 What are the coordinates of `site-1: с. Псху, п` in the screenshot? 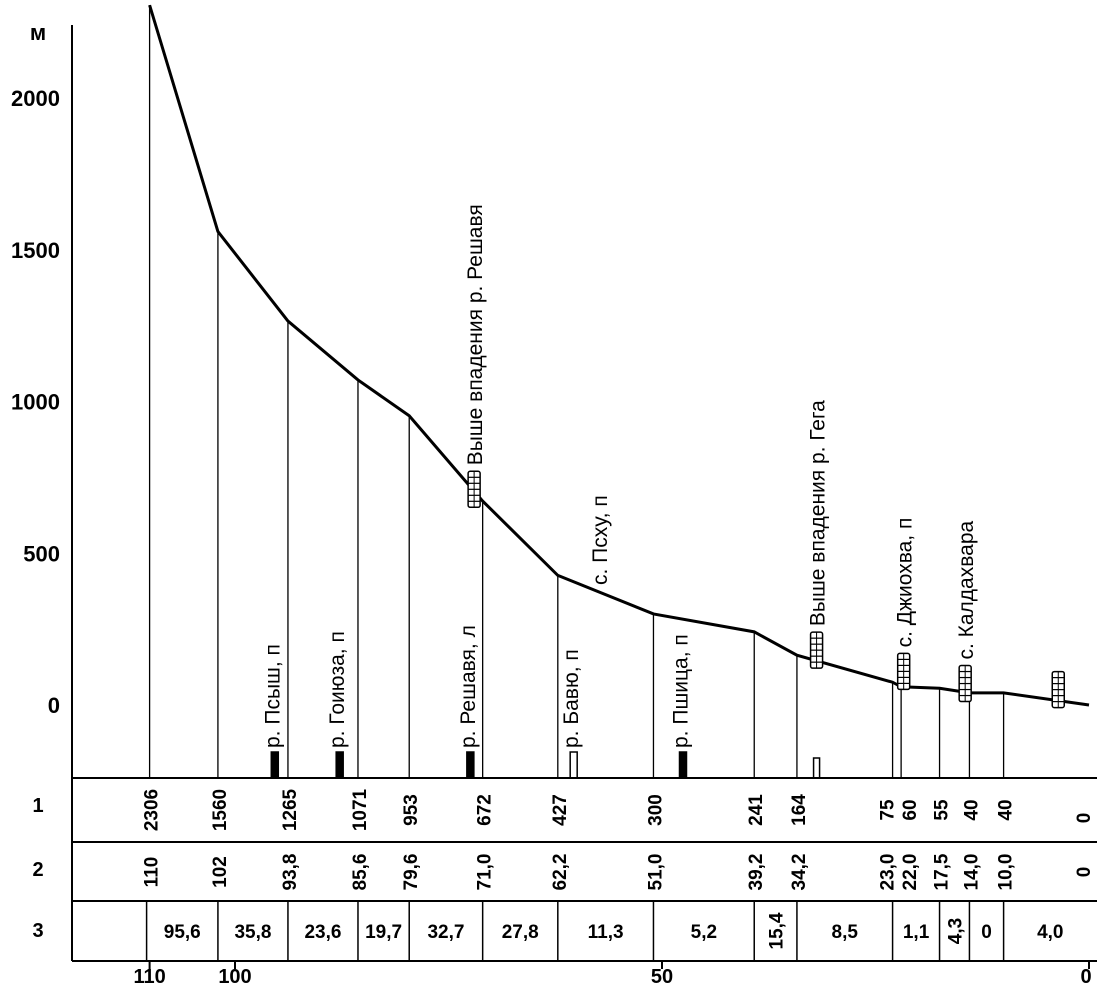 It's located at (600, 540).